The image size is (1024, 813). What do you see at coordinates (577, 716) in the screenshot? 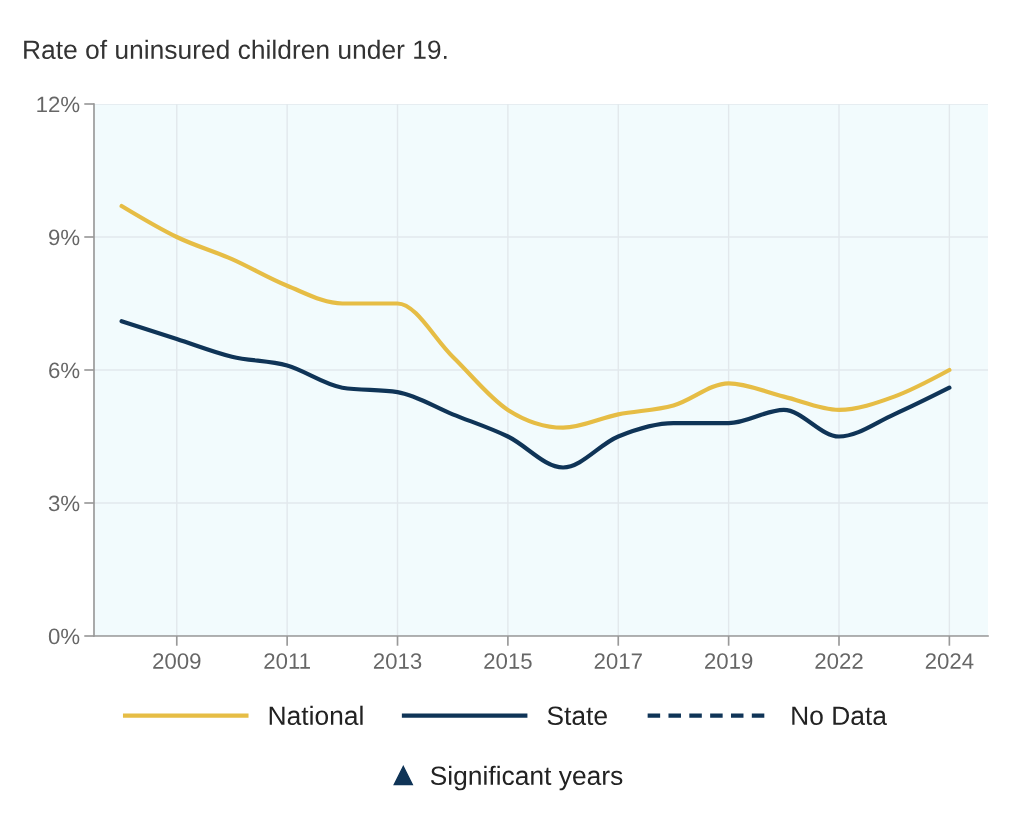
I see `legend-label: State` at bounding box center [577, 716].